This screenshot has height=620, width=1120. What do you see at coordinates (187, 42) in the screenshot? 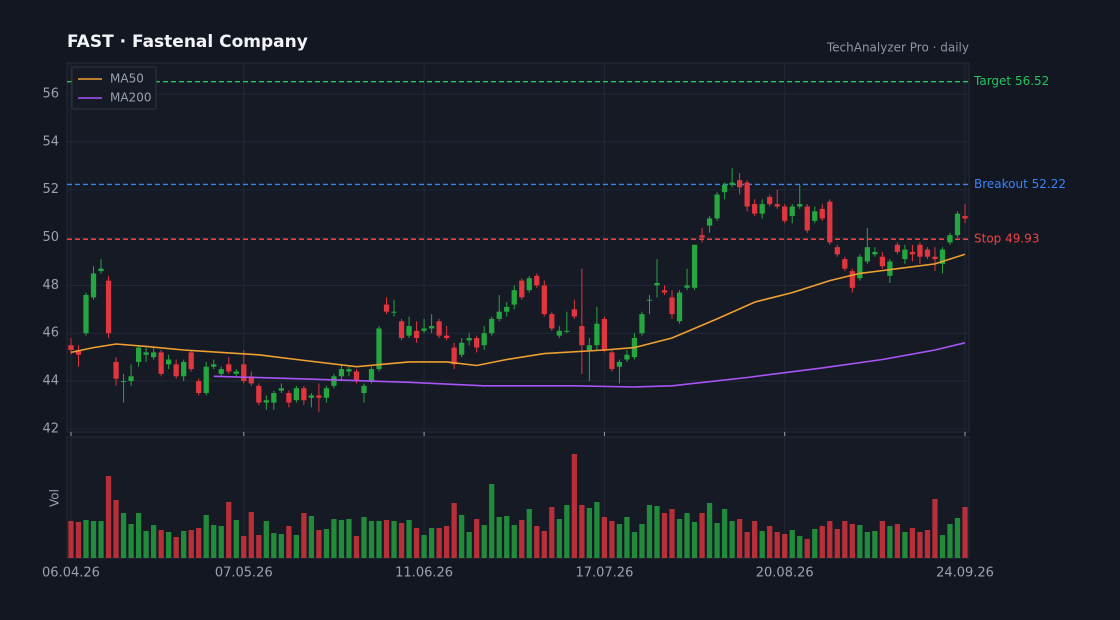
I see `chart-title: FAST · Fastenal Company` at bounding box center [187, 42].